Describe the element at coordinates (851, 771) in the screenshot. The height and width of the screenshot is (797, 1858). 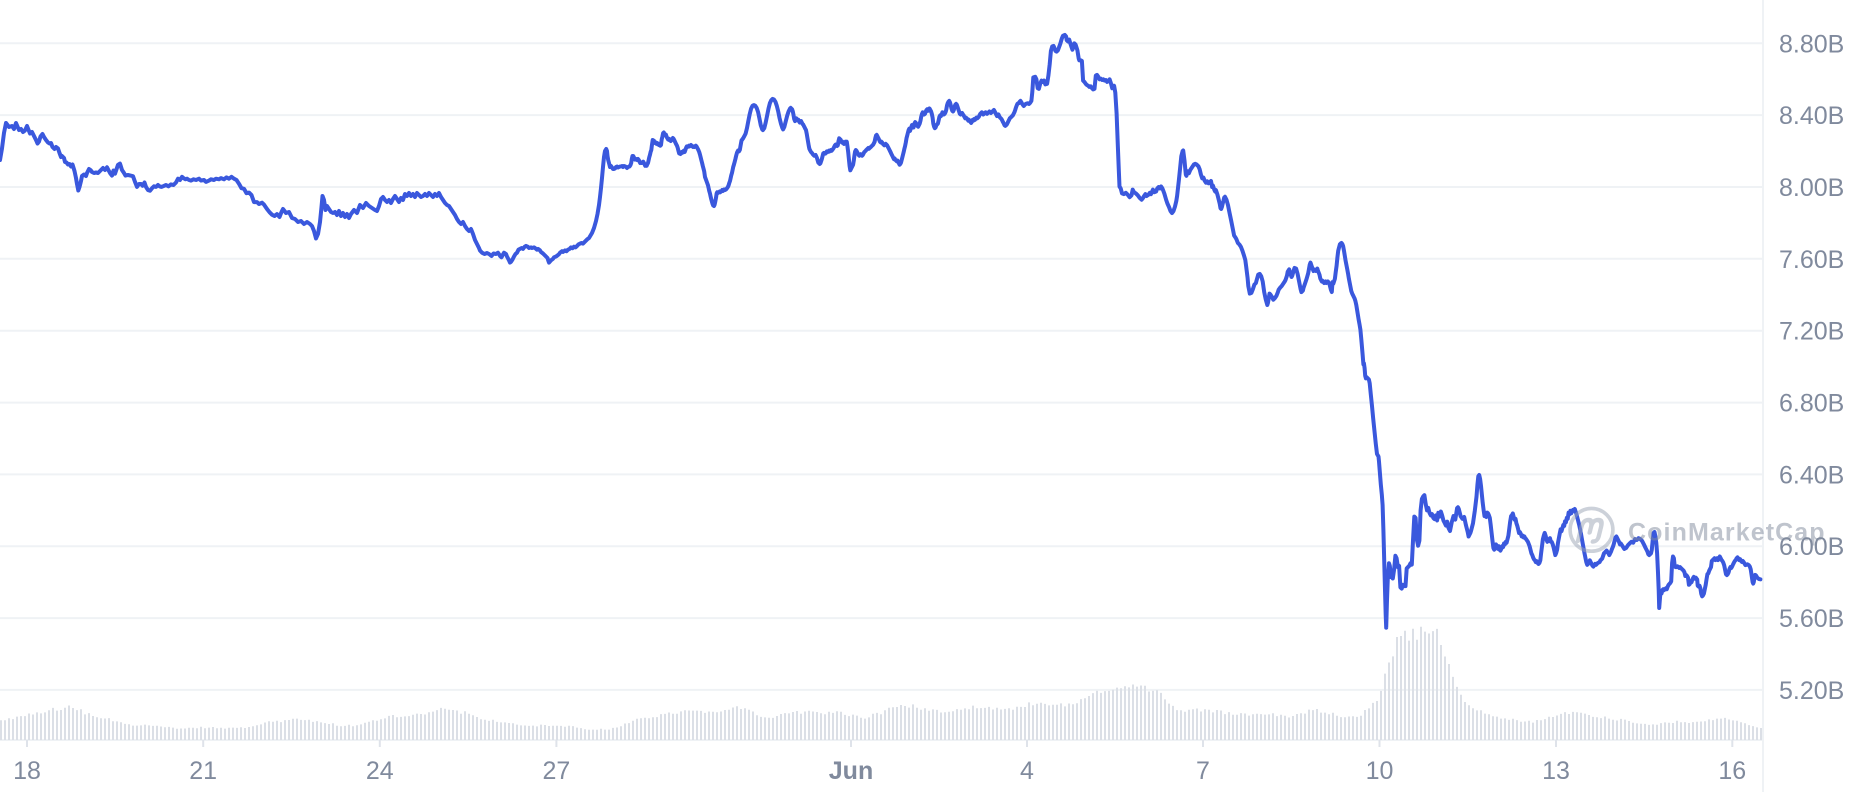
I see `svg-text: Jun` at that location.